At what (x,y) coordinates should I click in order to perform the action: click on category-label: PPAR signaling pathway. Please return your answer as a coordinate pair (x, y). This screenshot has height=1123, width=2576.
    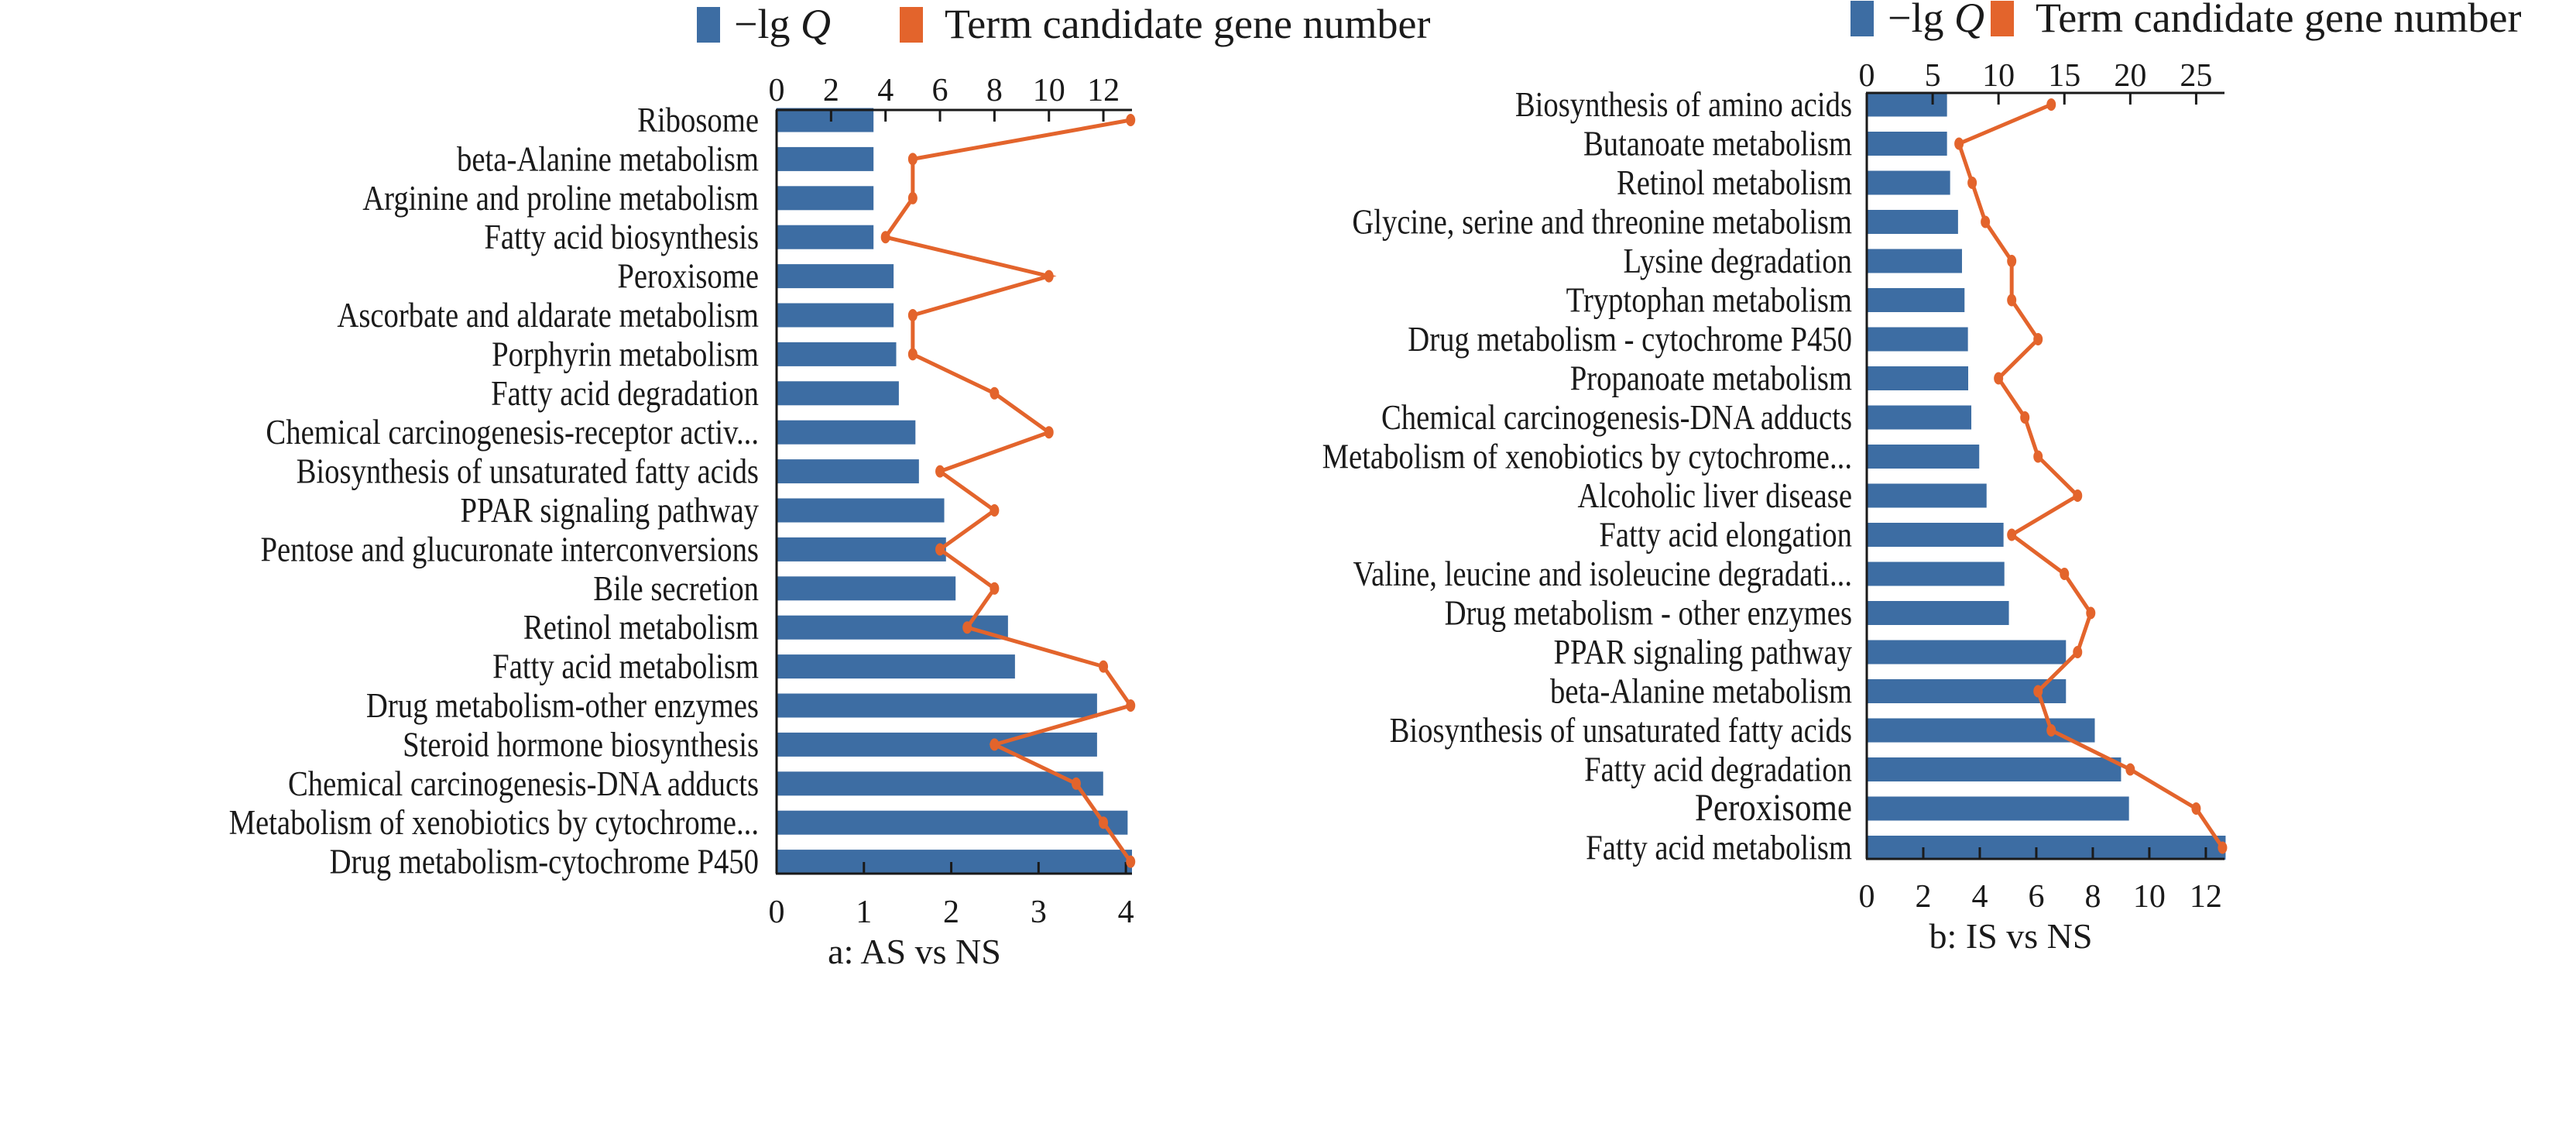
    Looking at the image, I should click on (610, 511).